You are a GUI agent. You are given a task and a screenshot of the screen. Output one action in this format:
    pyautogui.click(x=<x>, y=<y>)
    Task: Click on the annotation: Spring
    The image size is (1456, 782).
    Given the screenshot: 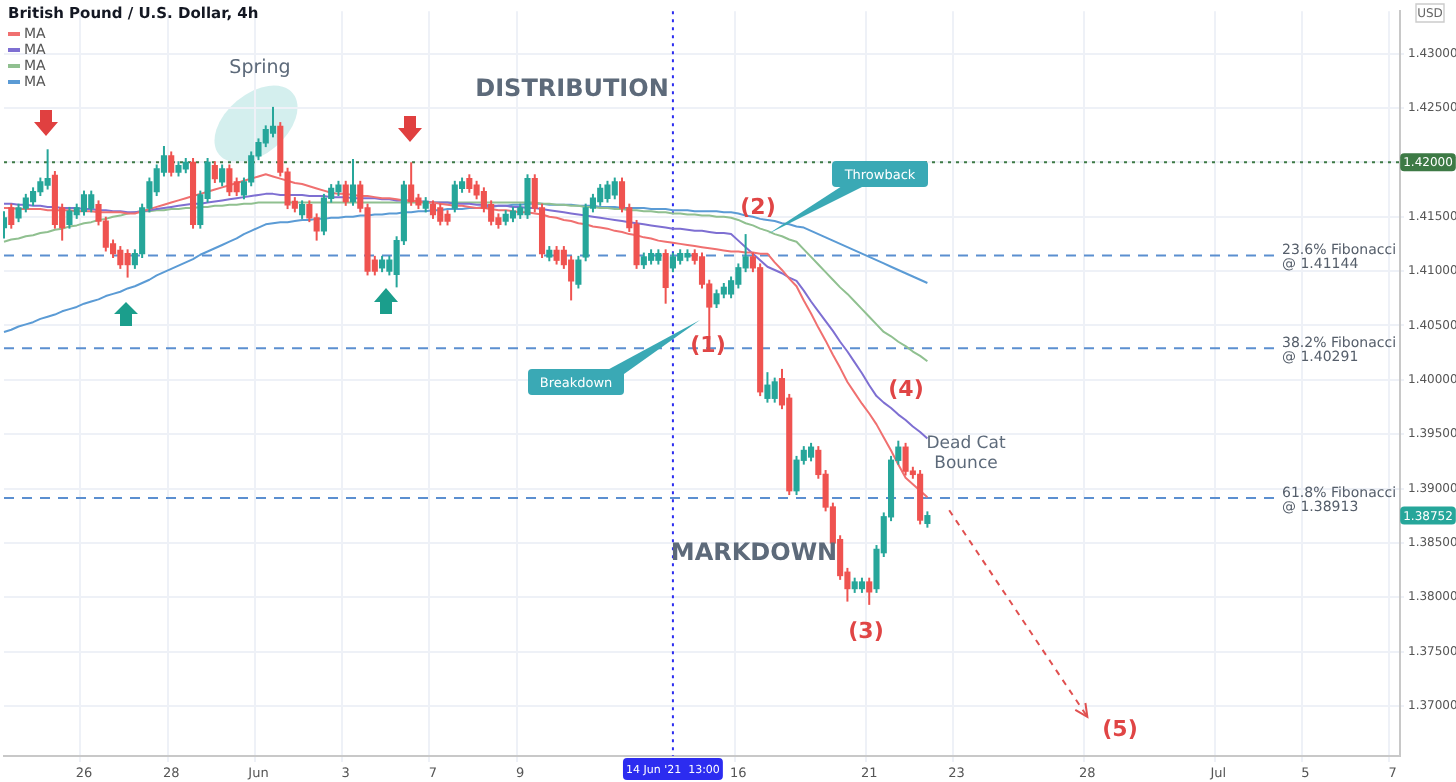 What is the action you would take?
    pyautogui.click(x=260, y=67)
    